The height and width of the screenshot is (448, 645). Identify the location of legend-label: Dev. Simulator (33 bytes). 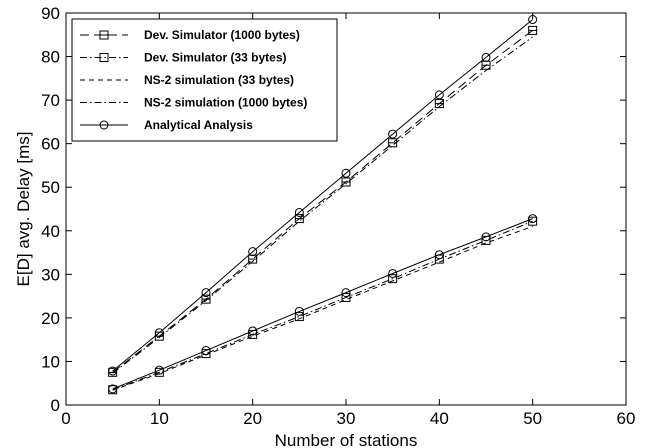
(215, 58).